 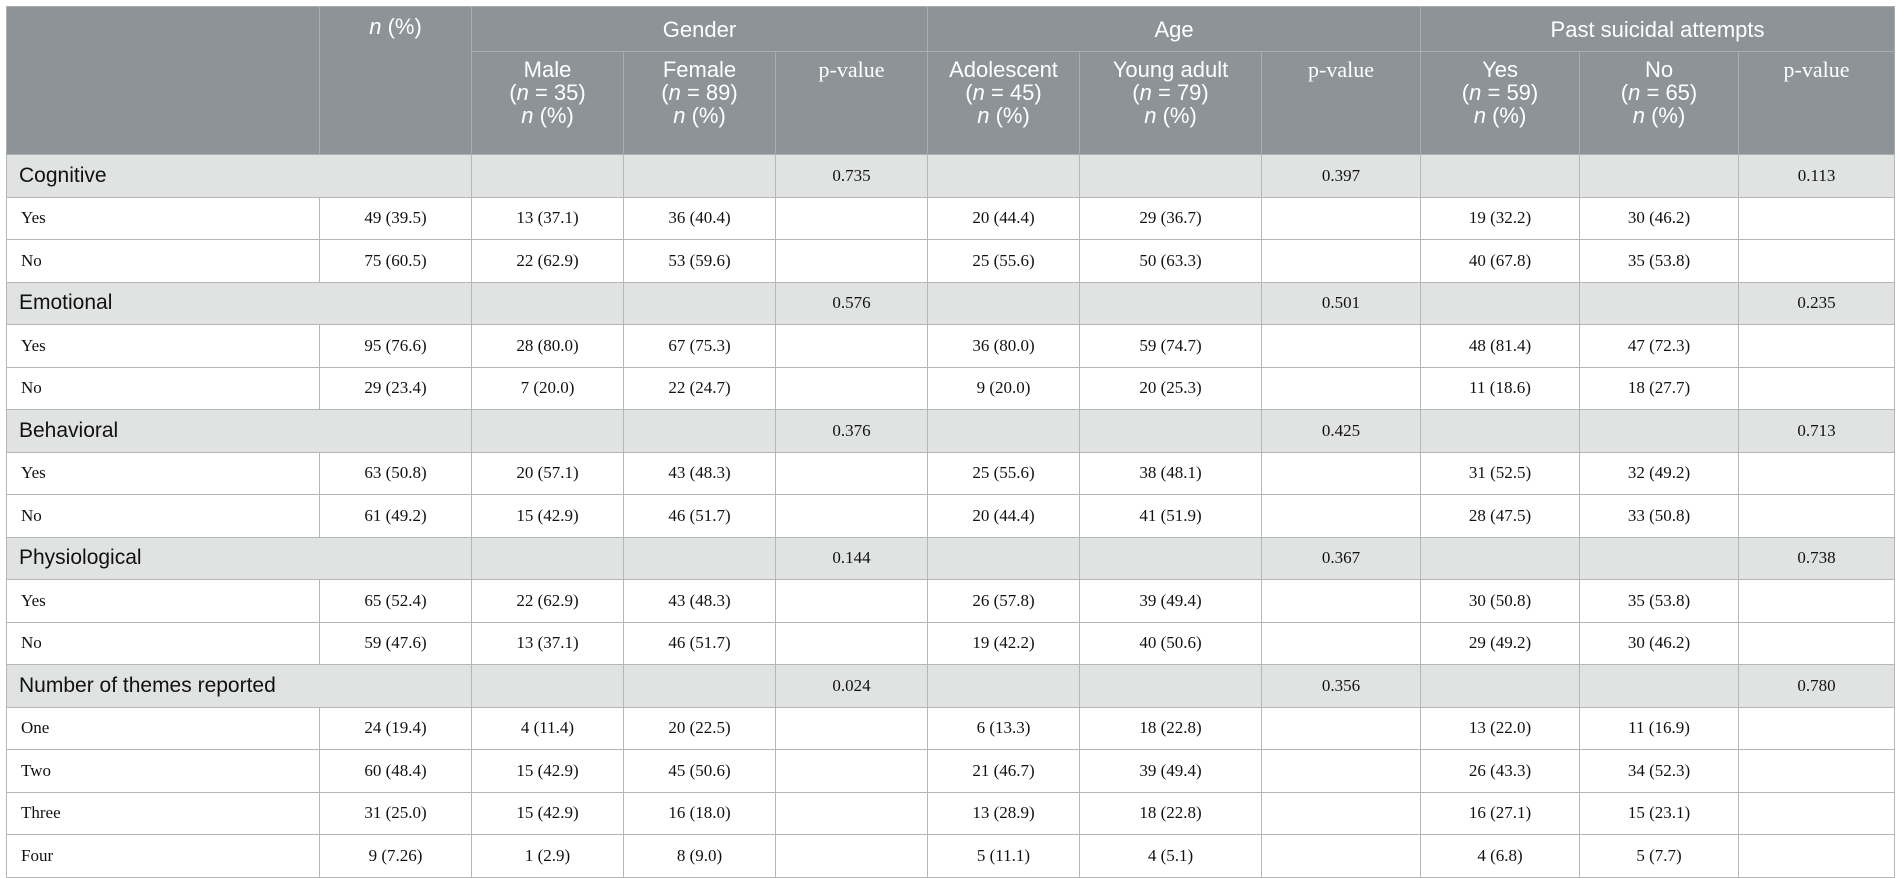 I want to click on value-cell: 9 (20.0), so click(x=1003, y=388).